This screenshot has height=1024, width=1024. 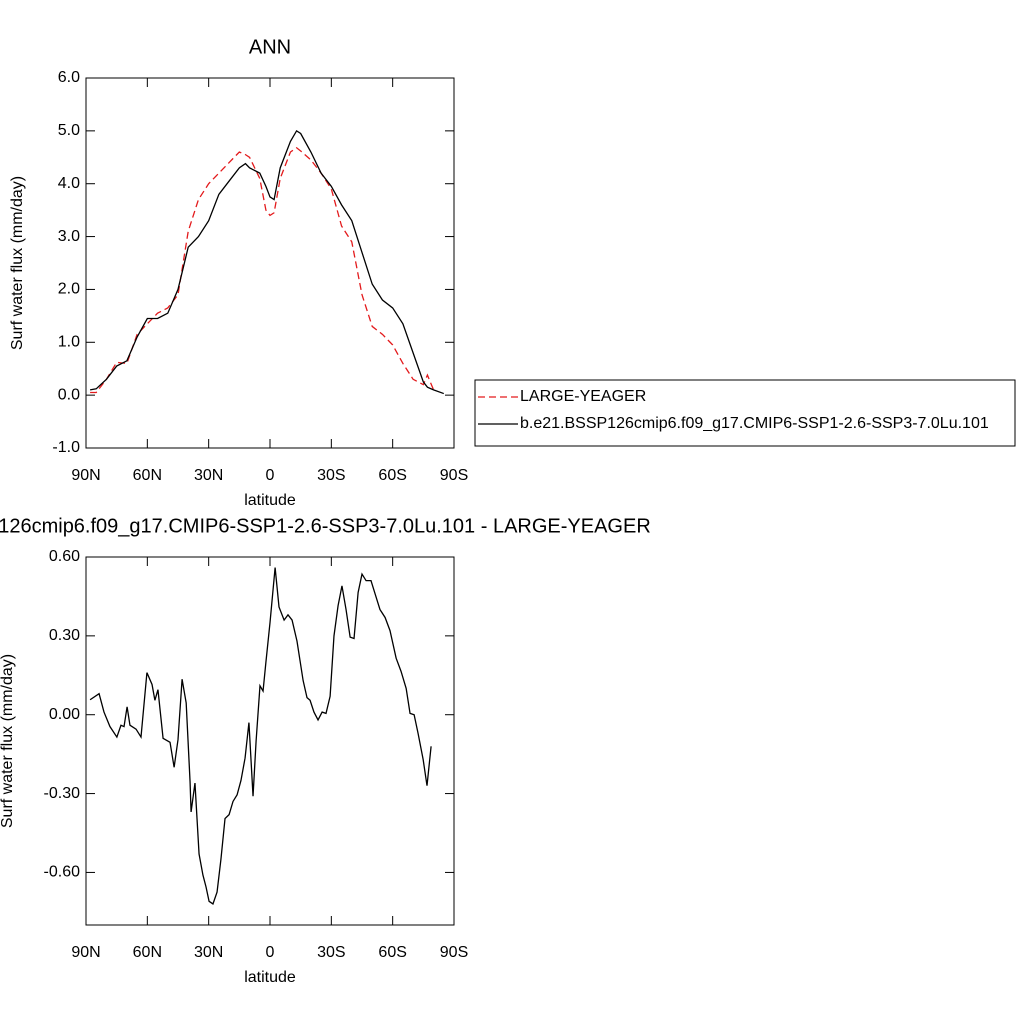 I want to click on y-tick-label: 0.00, so click(x=64, y=714).